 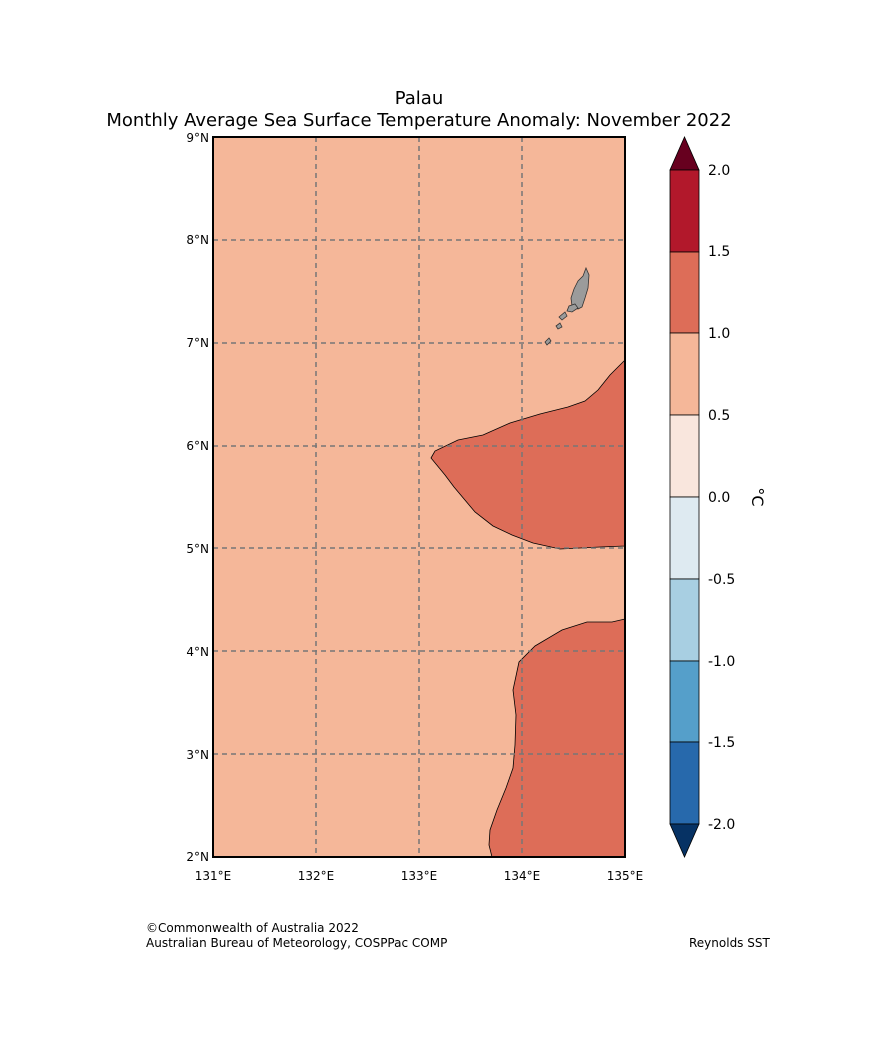 What do you see at coordinates (721, 743) in the screenshot?
I see `colorbar-tick-label: -1.5` at bounding box center [721, 743].